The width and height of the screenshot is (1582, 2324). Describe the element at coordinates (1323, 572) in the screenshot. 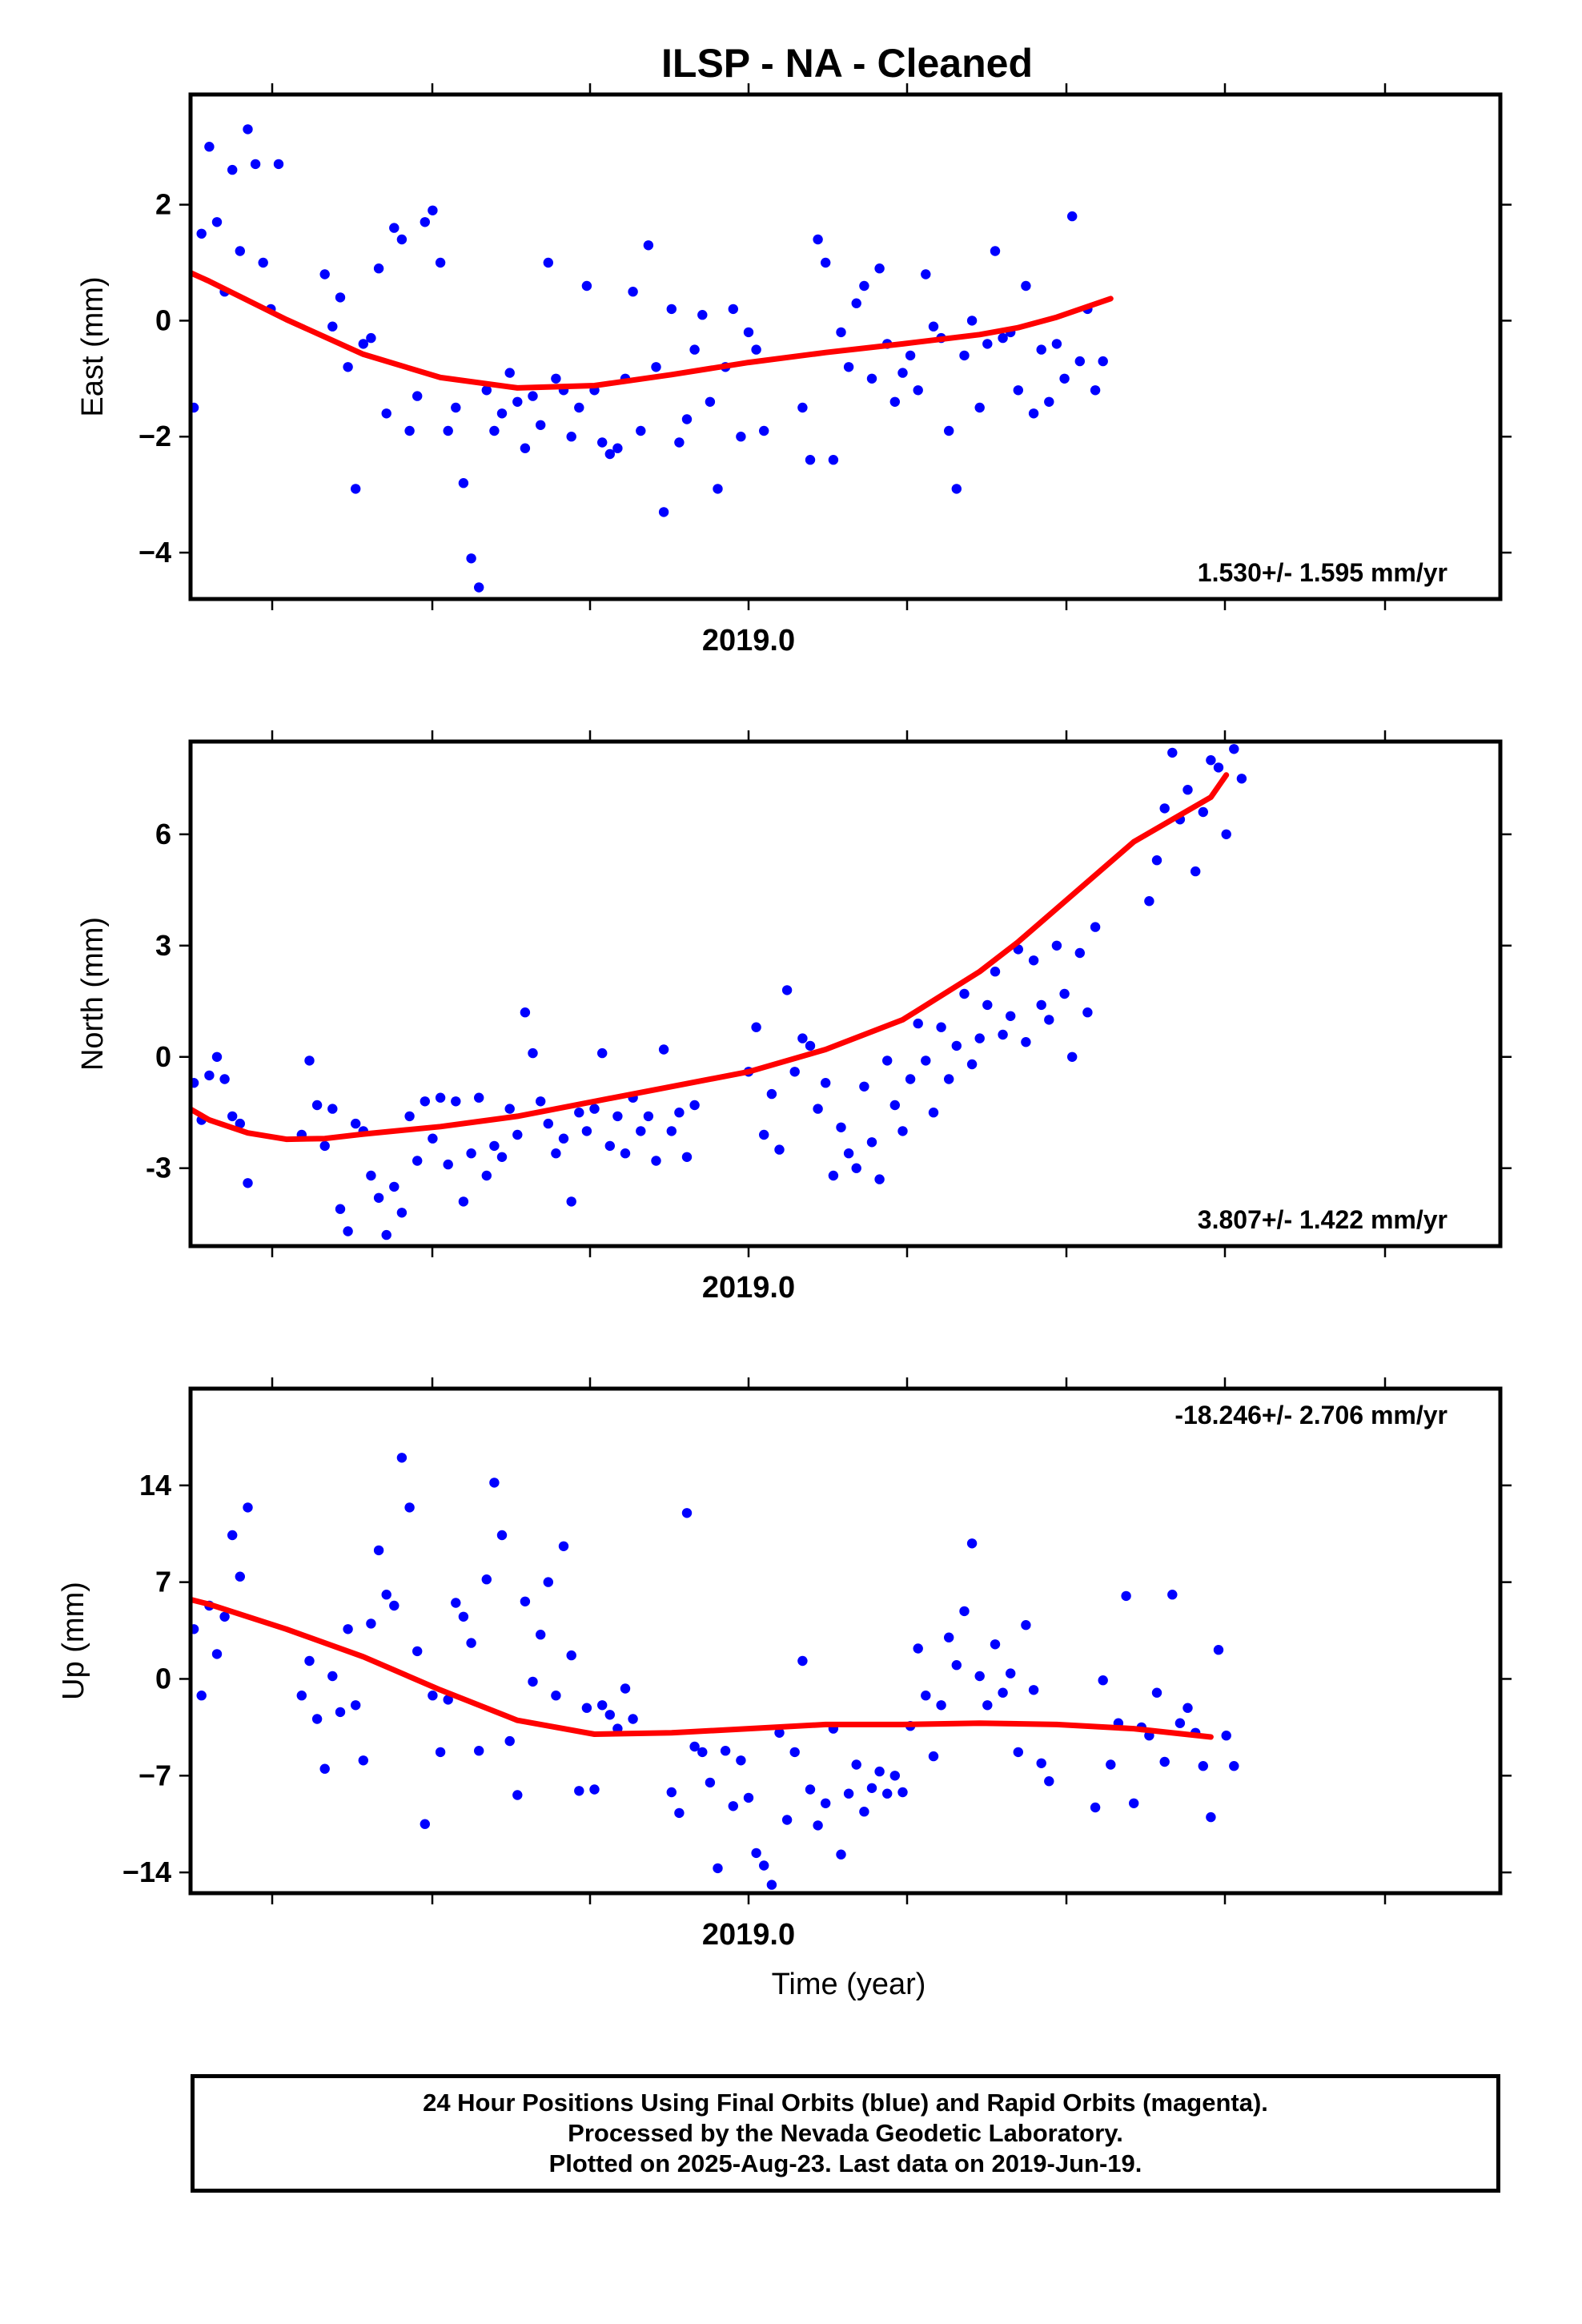

I see `rate-annotation: 1.530+/- 1.595 mm/yr` at that location.